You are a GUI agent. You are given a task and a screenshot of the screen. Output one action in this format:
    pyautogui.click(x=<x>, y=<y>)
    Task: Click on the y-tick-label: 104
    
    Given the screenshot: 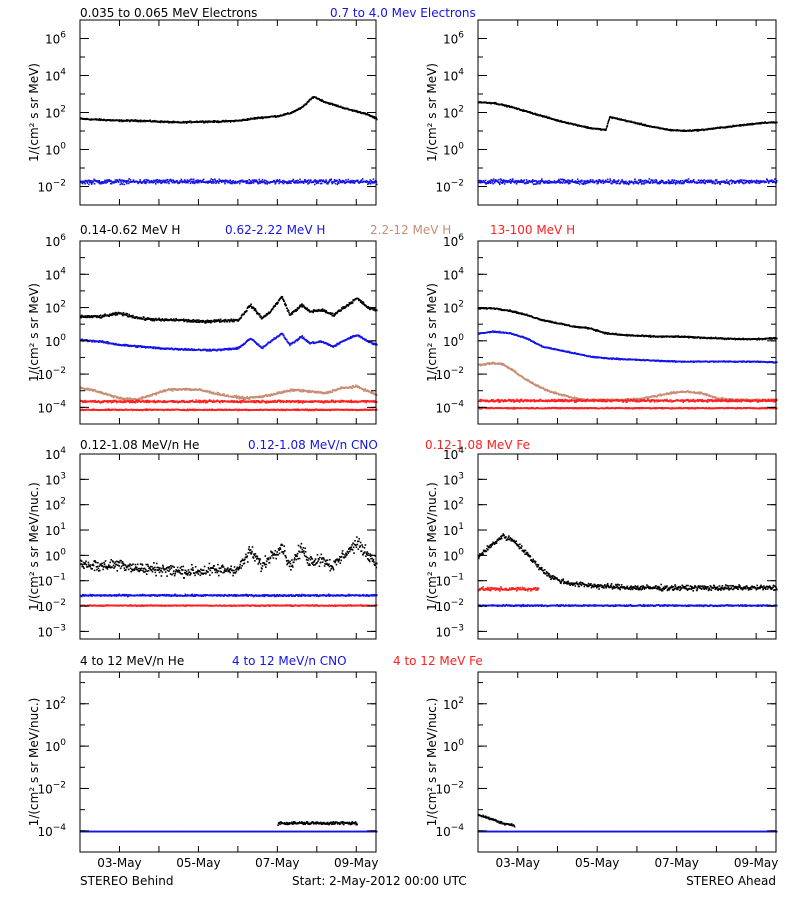 What is the action you would take?
    pyautogui.click(x=55, y=76)
    